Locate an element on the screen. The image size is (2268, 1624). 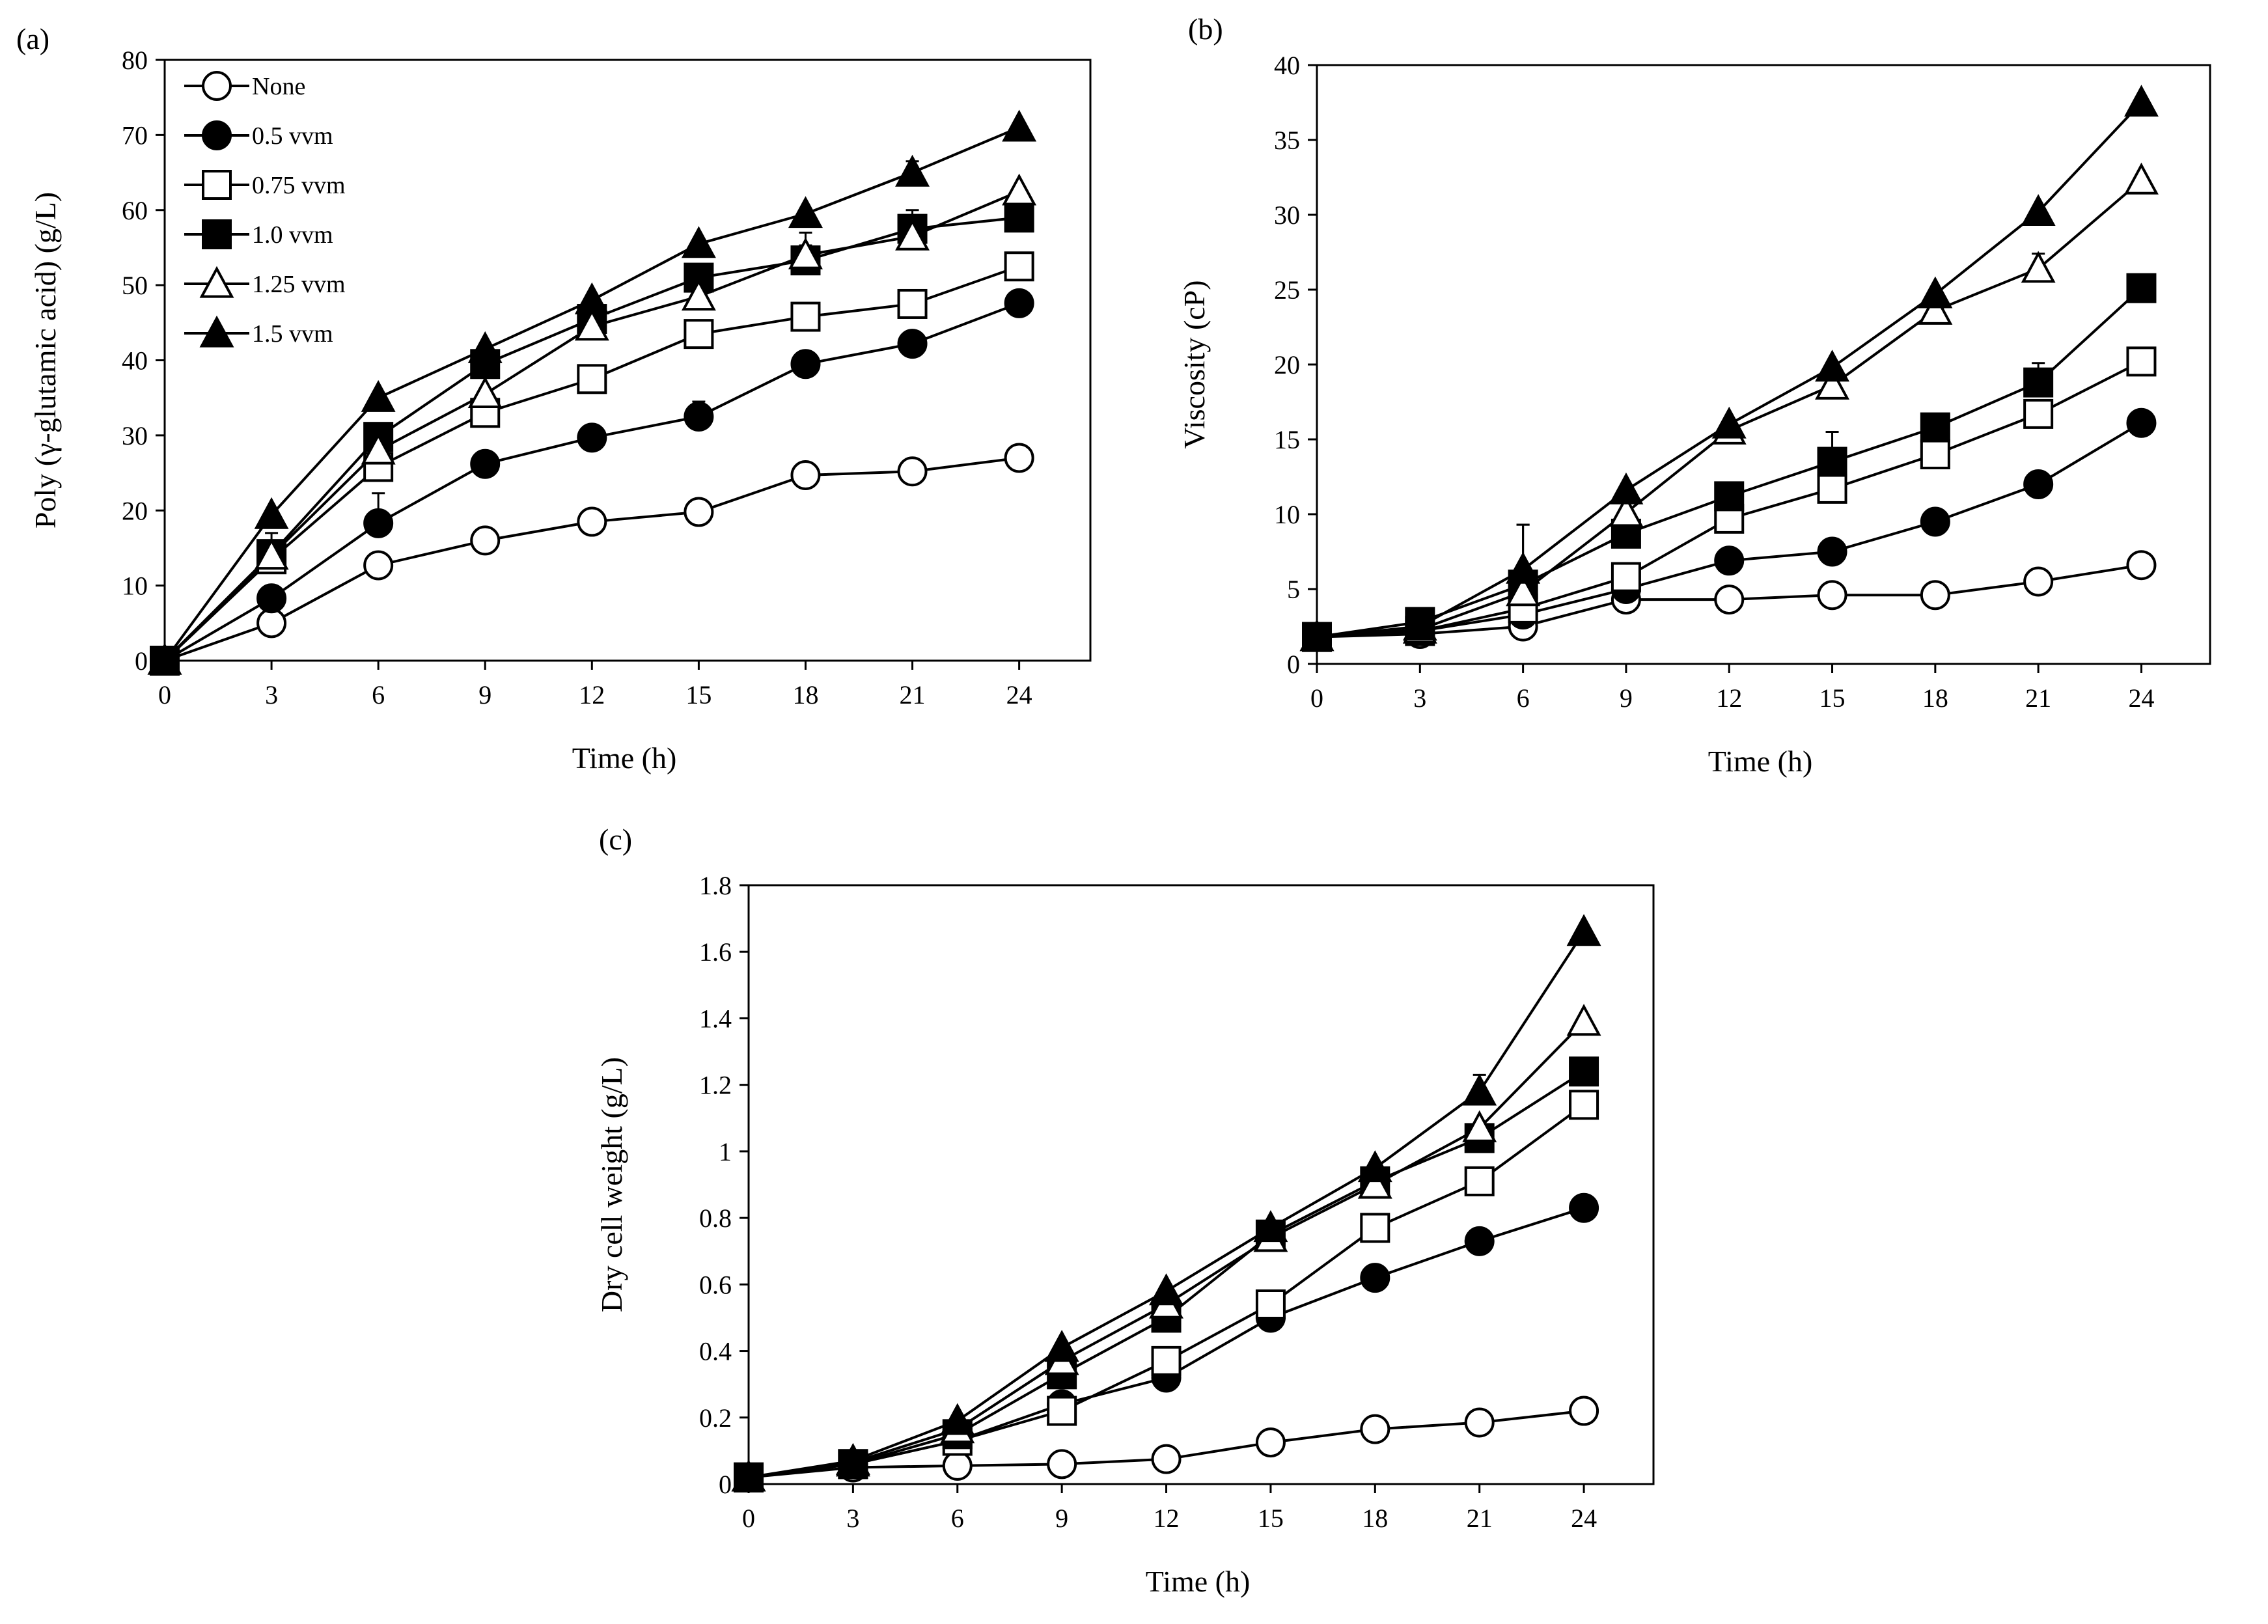
x-axis-title-b: Time (h) is located at coordinates (1760, 762).